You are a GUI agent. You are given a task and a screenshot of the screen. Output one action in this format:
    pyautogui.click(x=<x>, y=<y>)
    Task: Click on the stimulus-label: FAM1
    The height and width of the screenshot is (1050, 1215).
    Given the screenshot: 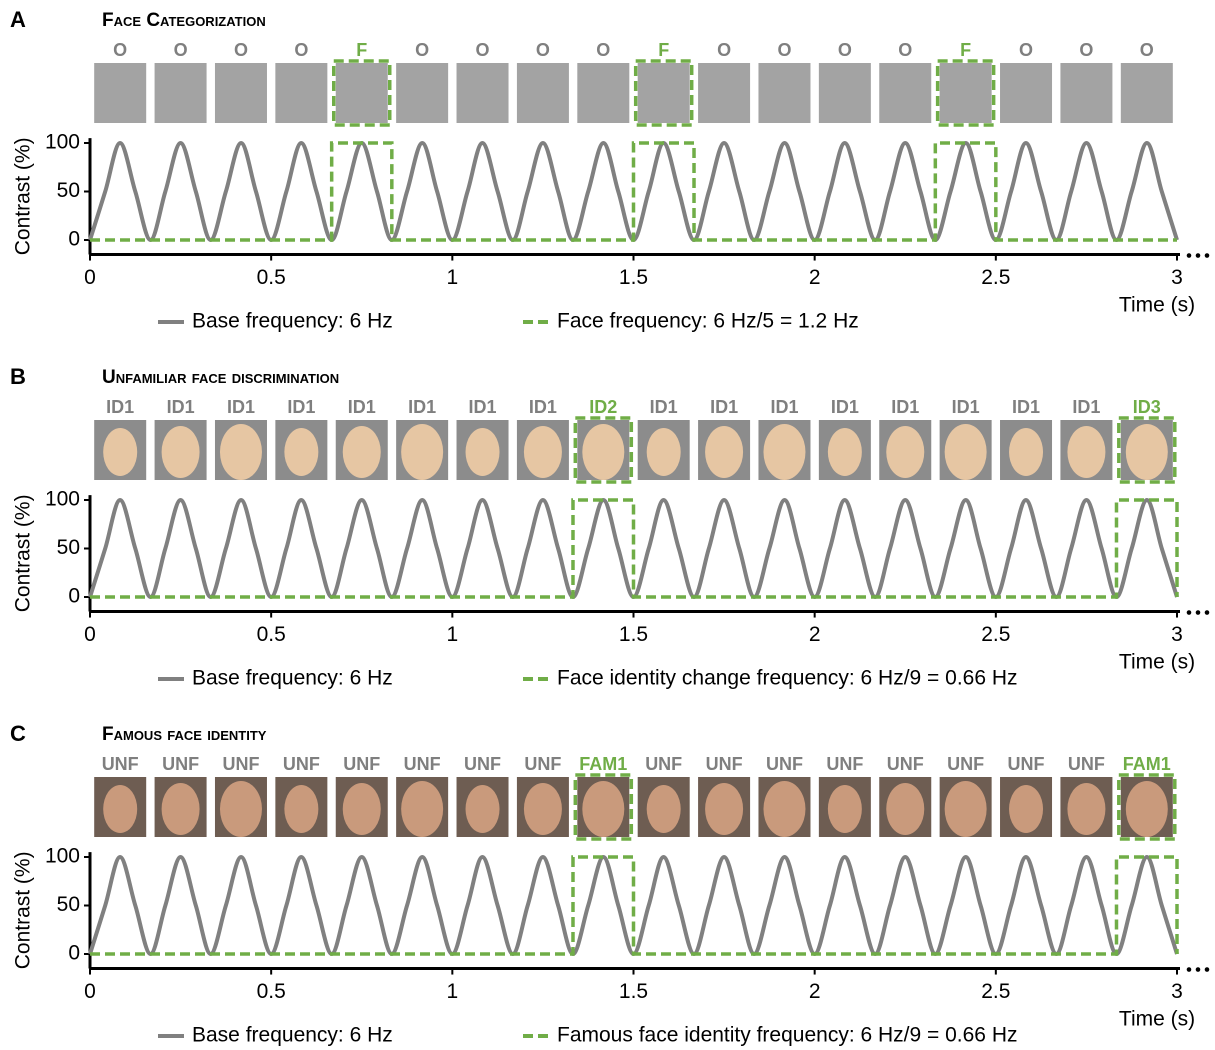 What is the action you would take?
    pyautogui.click(x=1147, y=764)
    